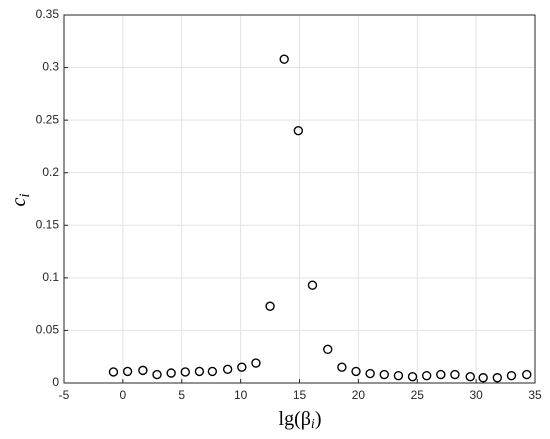 The width and height of the screenshot is (550, 439). What do you see at coordinates (318, 419) in the screenshot?
I see `x-label-part: )` at bounding box center [318, 419].